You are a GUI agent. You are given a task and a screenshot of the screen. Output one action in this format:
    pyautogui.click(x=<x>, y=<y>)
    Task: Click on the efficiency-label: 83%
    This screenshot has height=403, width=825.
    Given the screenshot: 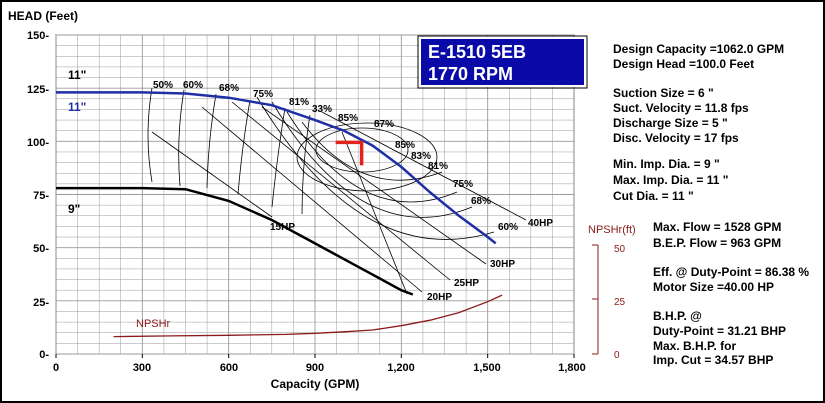 What is the action you would take?
    pyautogui.click(x=421, y=156)
    